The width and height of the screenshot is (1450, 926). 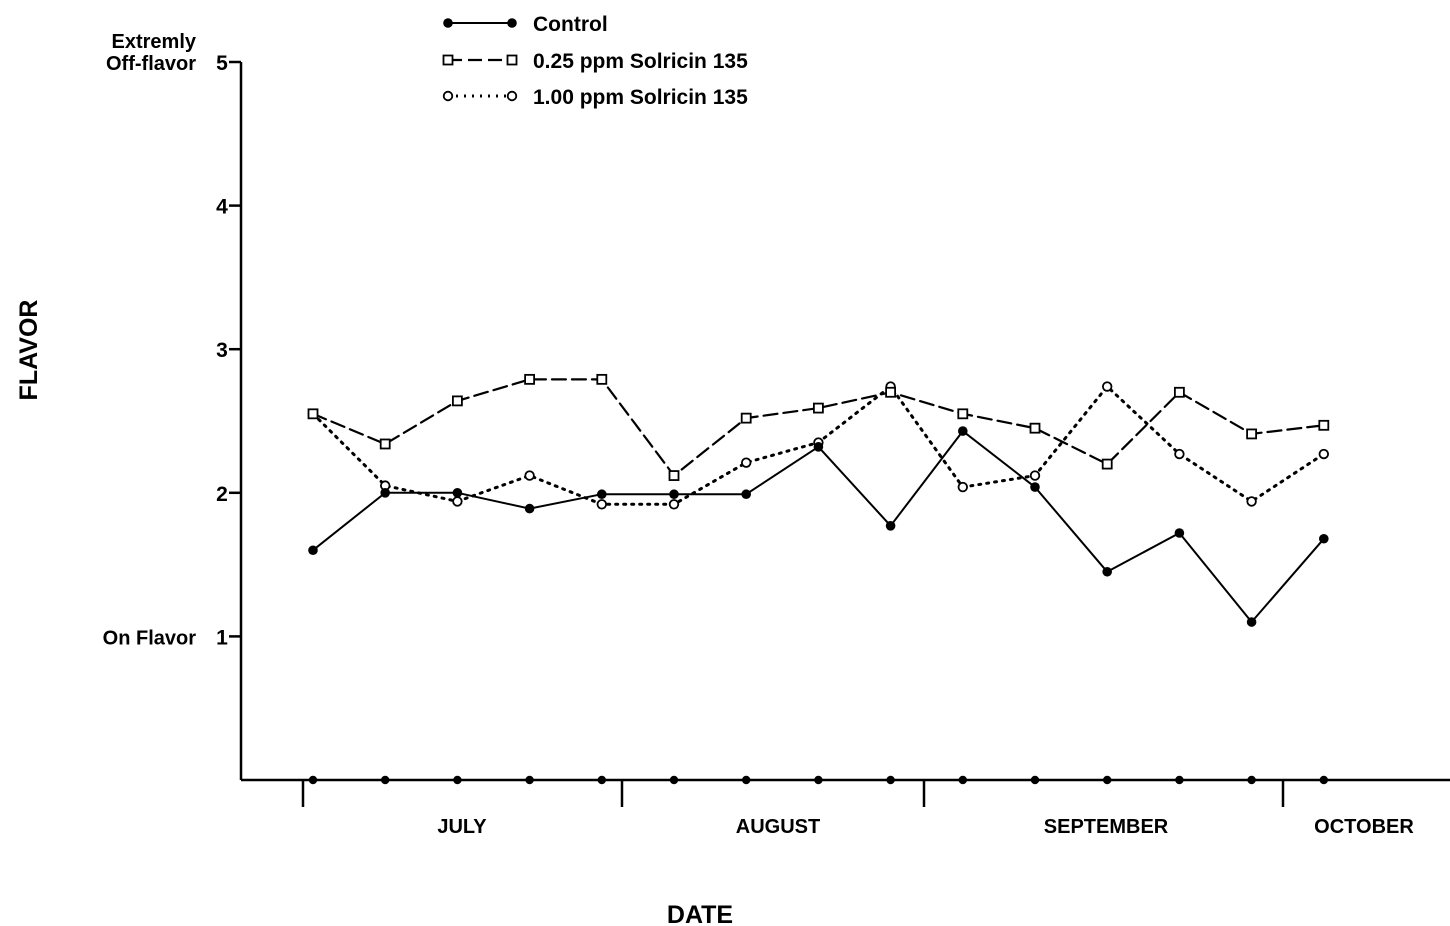 I want to click on month-label: OCTOBER, so click(x=1364, y=827).